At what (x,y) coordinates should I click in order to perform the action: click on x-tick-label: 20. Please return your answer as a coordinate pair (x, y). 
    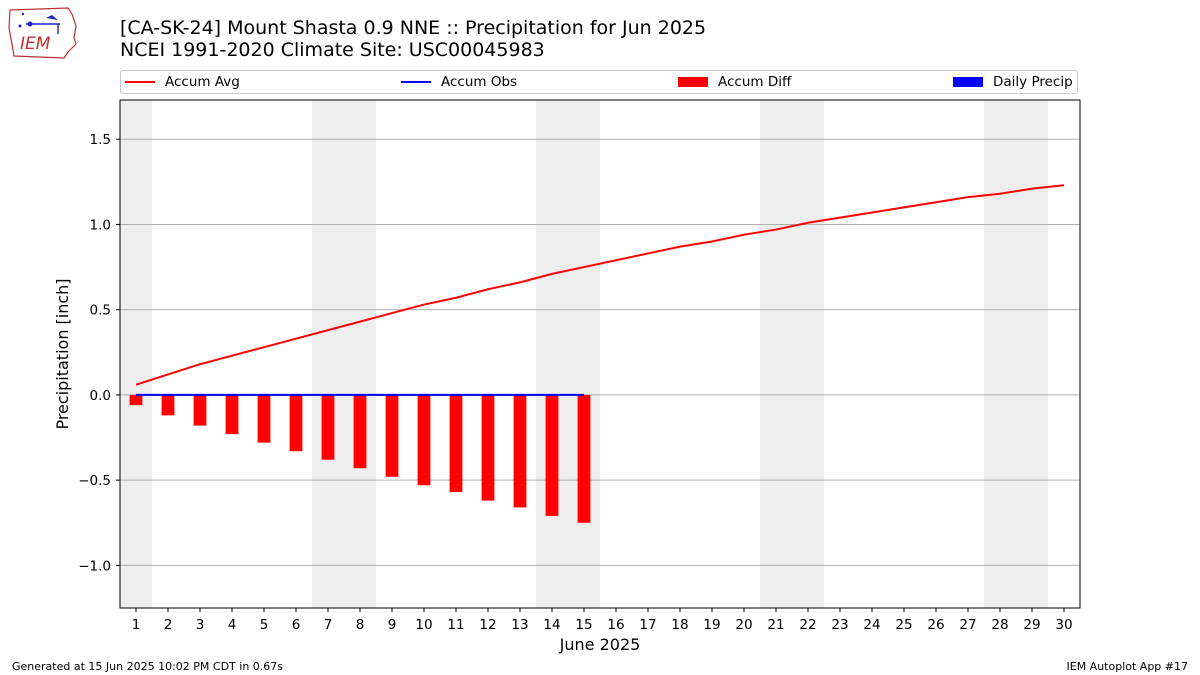
    Looking at the image, I should click on (743, 625).